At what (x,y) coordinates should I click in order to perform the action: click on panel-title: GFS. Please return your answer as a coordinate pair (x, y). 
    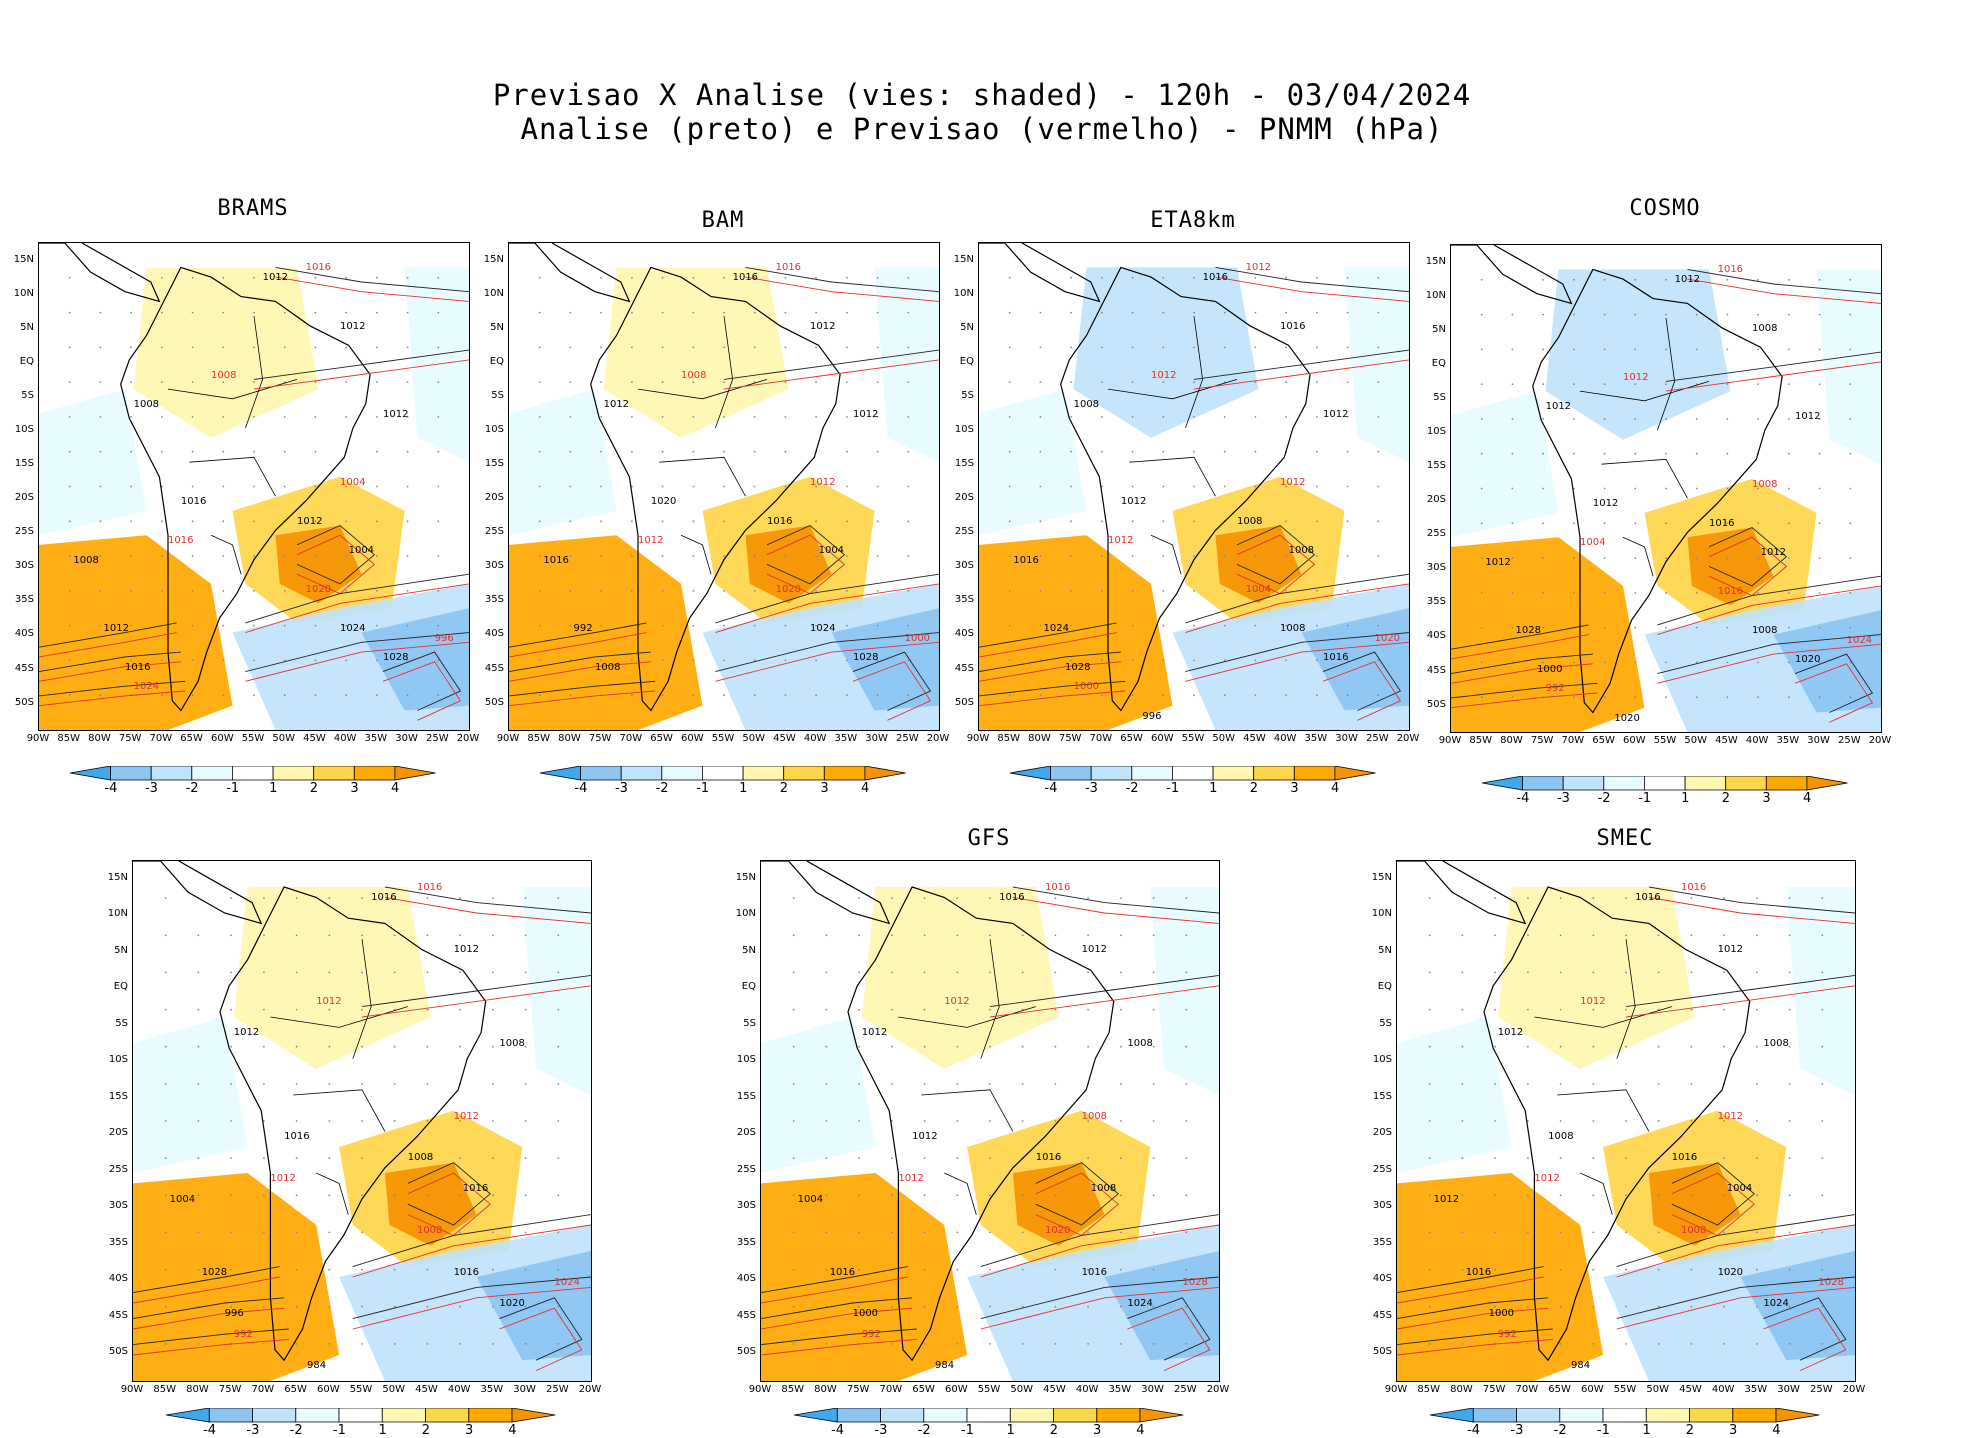
    Looking at the image, I should click on (989, 838).